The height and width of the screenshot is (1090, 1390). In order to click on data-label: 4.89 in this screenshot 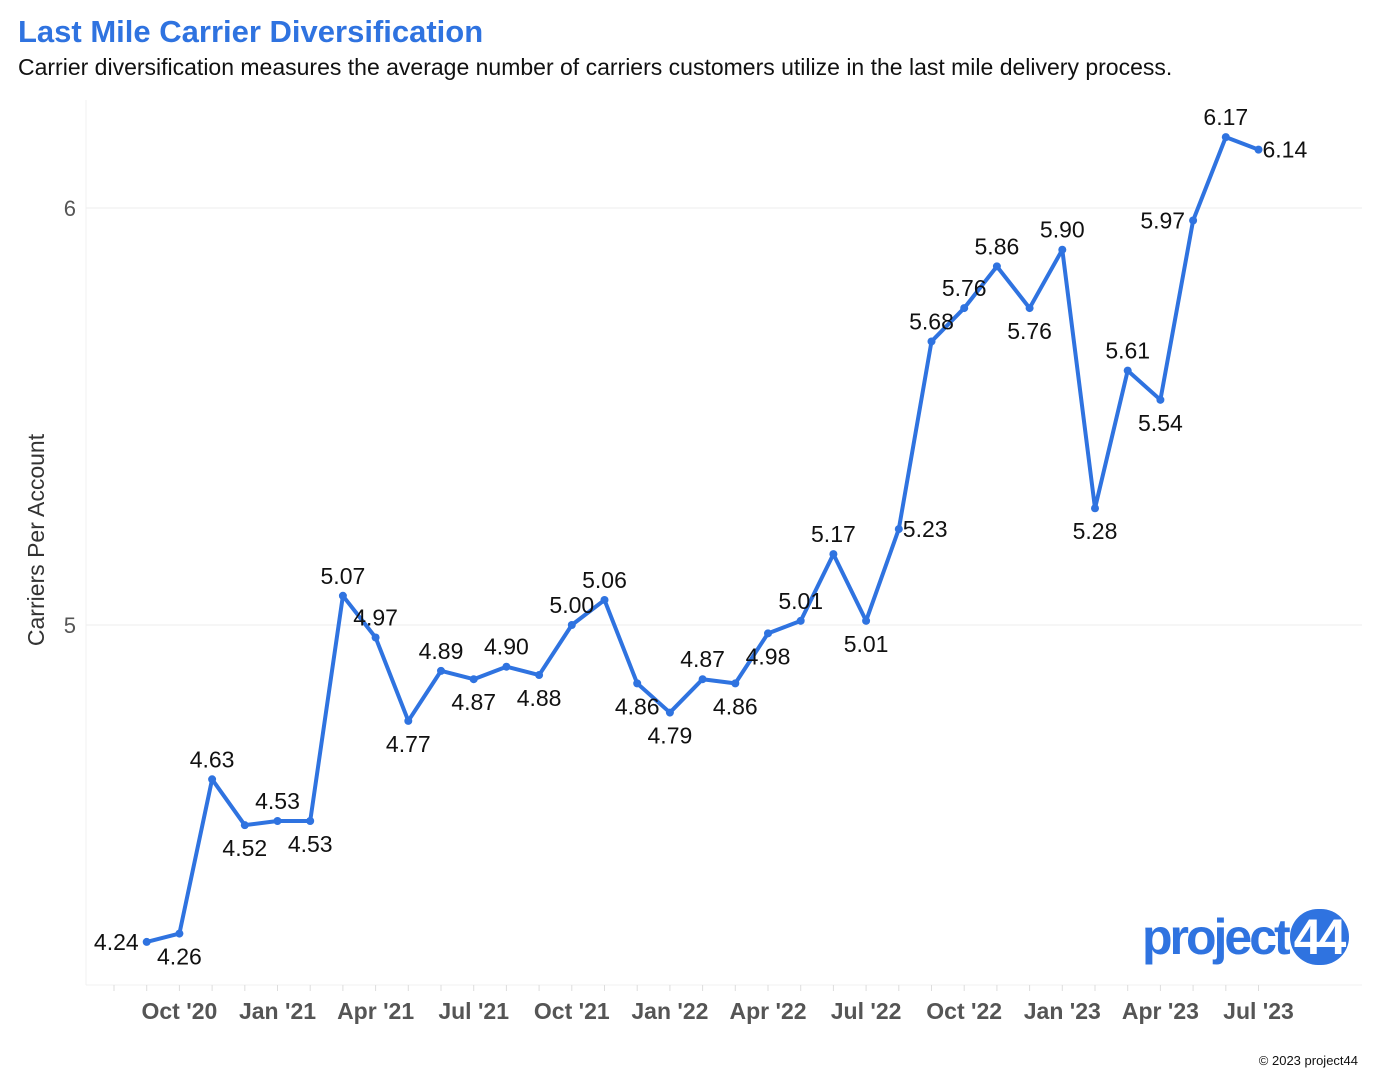, I will do `click(441, 651)`.